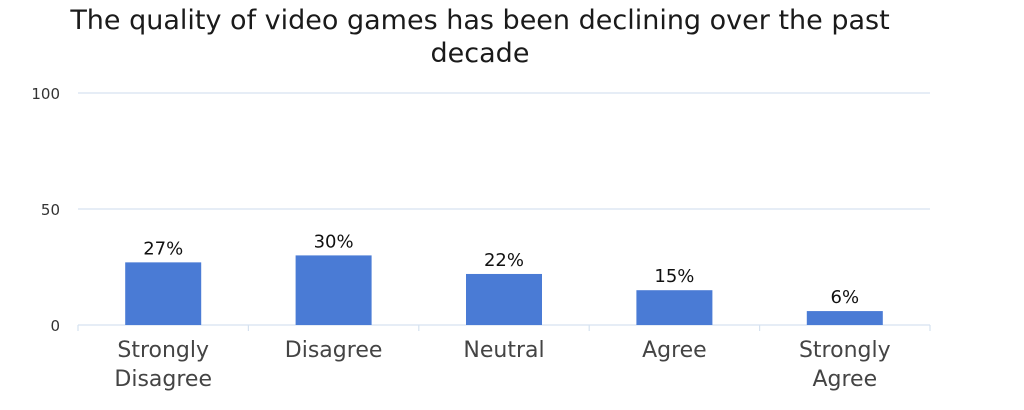 The width and height of the screenshot is (1024, 410). I want to click on data-label: 22%, so click(504, 260).